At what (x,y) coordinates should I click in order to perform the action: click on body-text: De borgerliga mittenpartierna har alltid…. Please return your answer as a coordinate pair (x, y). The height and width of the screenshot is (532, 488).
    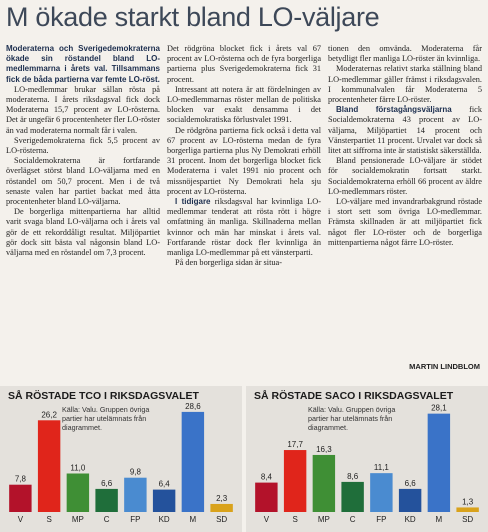
    Looking at the image, I should click on (83, 232).